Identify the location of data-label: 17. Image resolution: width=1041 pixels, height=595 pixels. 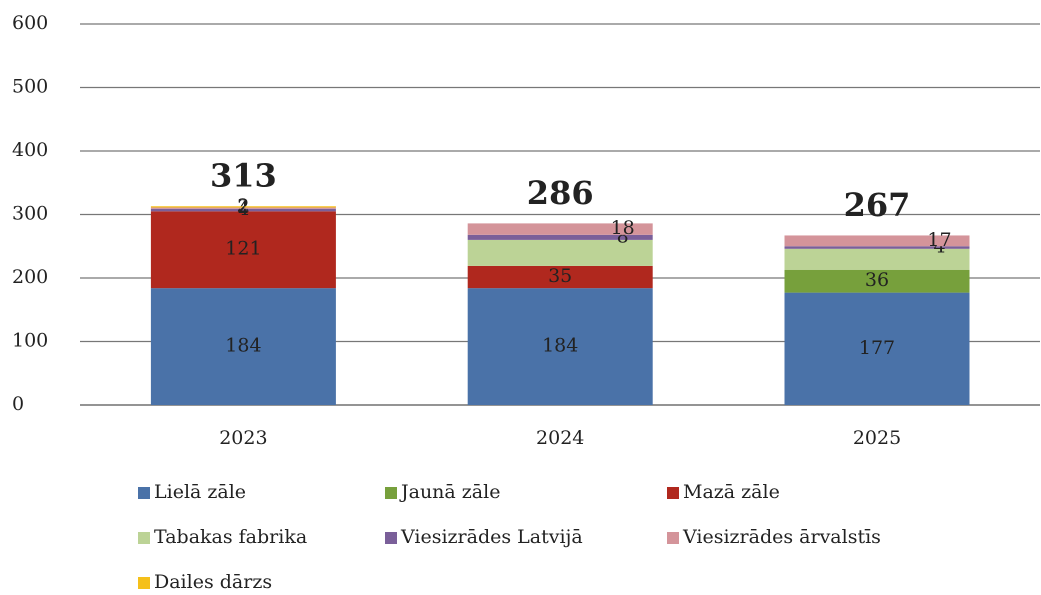
(939, 240).